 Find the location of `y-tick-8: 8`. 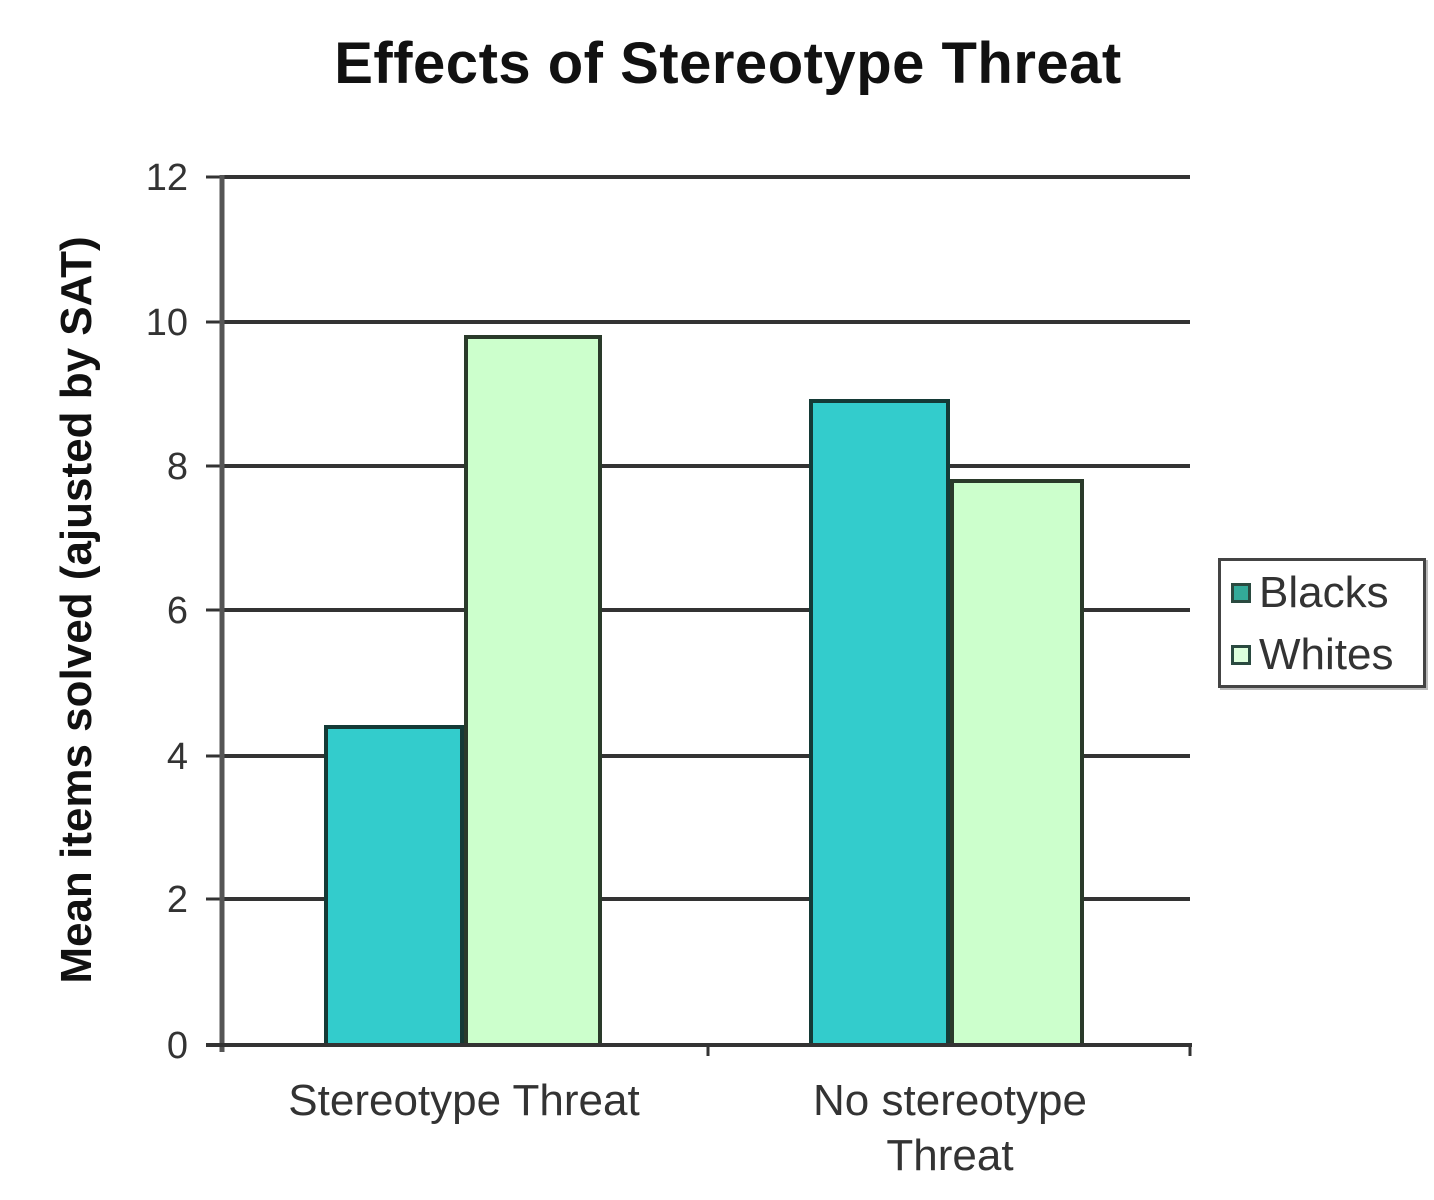

y-tick-8: 8 is located at coordinates (177, 467).